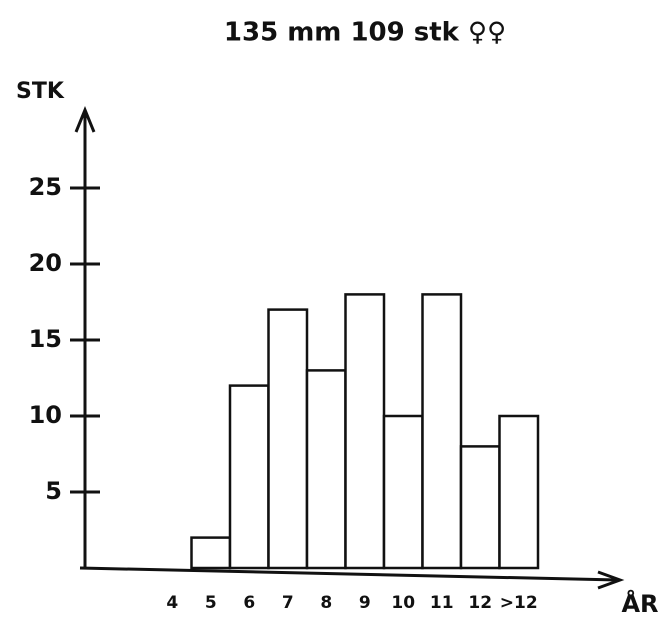 This screenshot has height=621, width=665. What do you see at coordinates (611, 580) in the screenshot?
I see `x-axis-arrow` at bounding box center [611, 580].